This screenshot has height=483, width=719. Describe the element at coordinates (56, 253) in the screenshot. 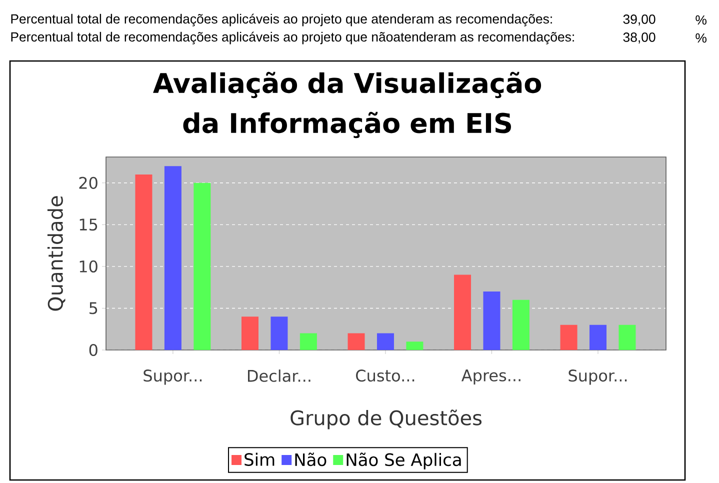

I see `y-axis-title: Quantidade` at that location.